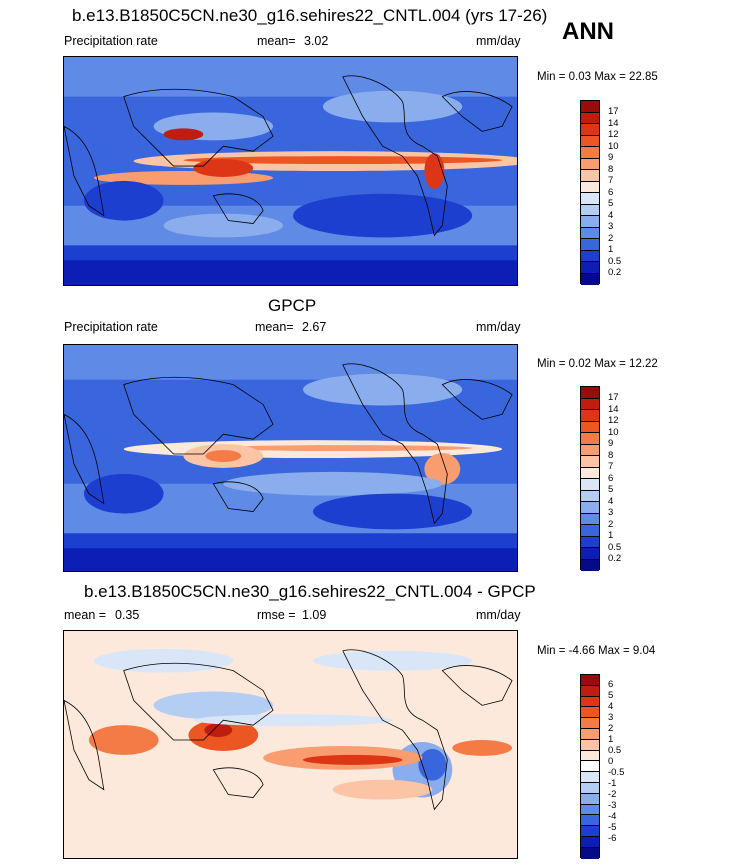 This screenshot has width=732, height=865. What do you see at coordinates (314, 327) in the screenshot?
I see `panel2-mean-value: 2.67` at bounding box center [314, 327].